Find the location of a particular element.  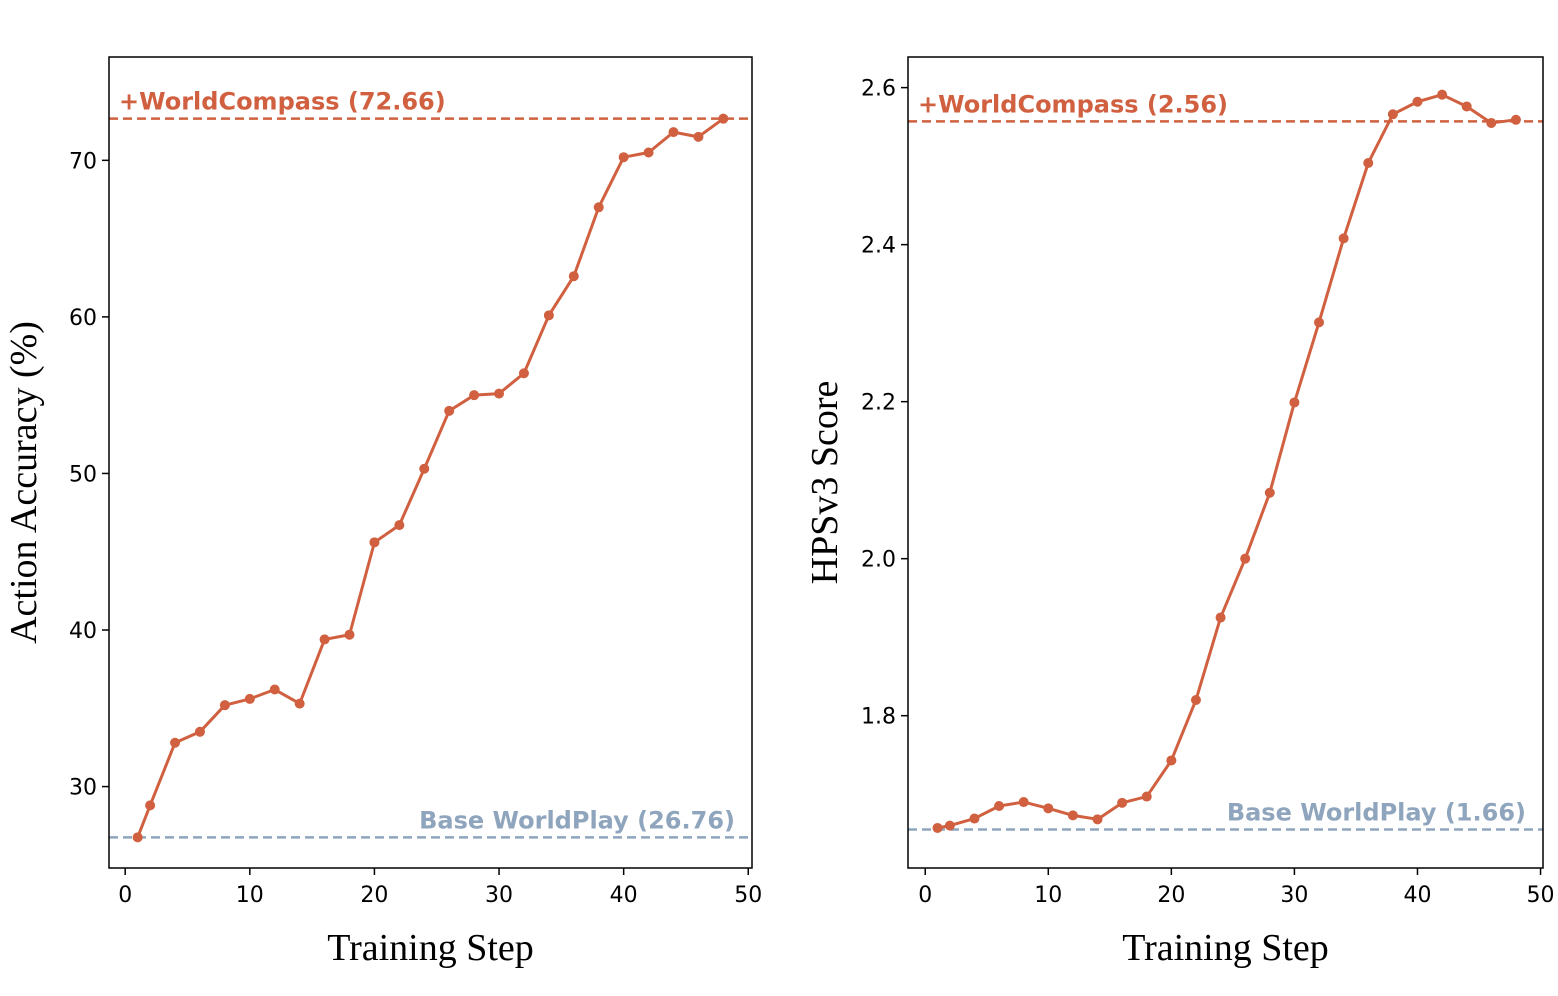

y-tick-label: 1.8 is located at coordinates (878, 717).